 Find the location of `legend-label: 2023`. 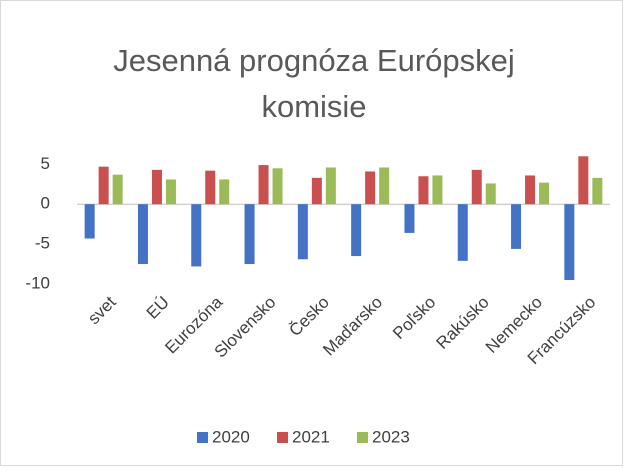

legend-label: 2023 is located at coordinates (391, 436).